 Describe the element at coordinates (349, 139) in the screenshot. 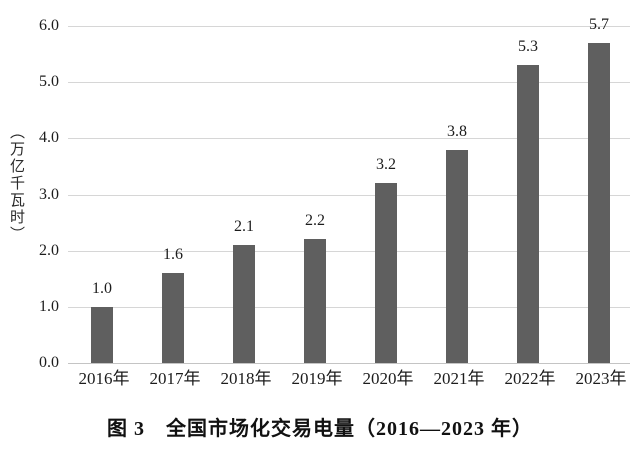

I see `gridline-4.0` at that location.